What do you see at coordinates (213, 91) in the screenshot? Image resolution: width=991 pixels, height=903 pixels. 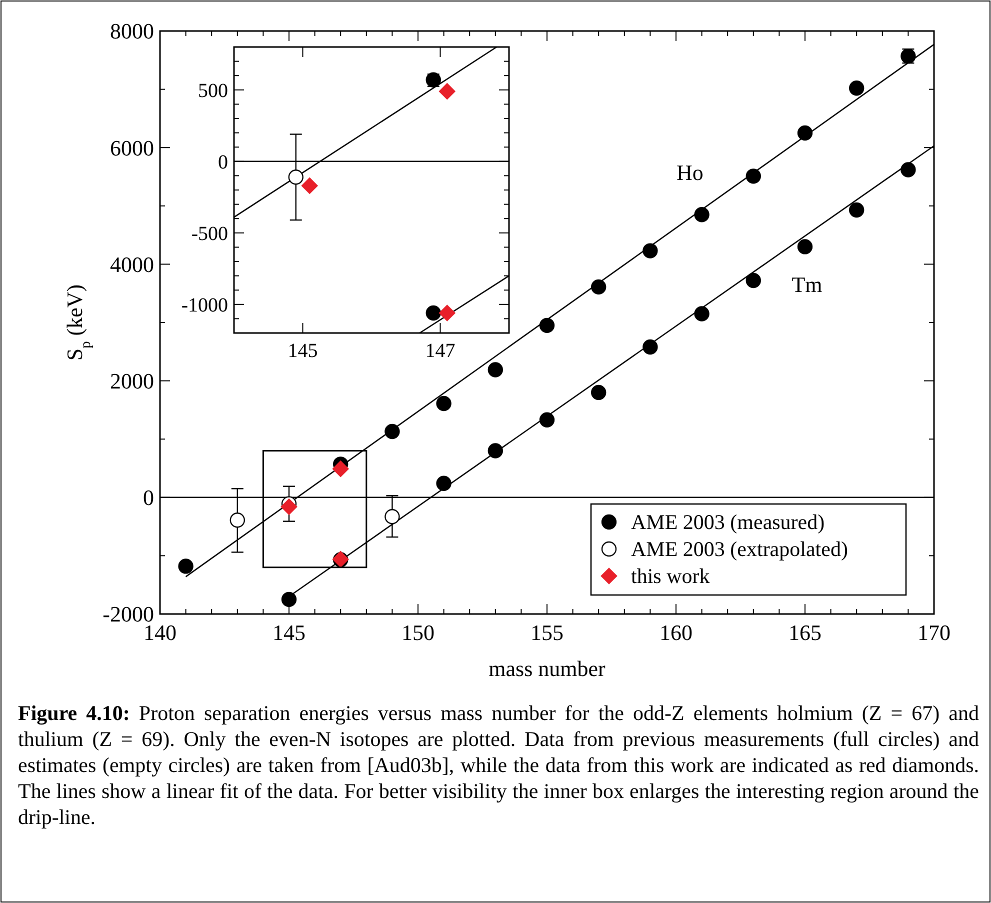 I see `y-tick-label: 500` at bounding box center [213, 91].